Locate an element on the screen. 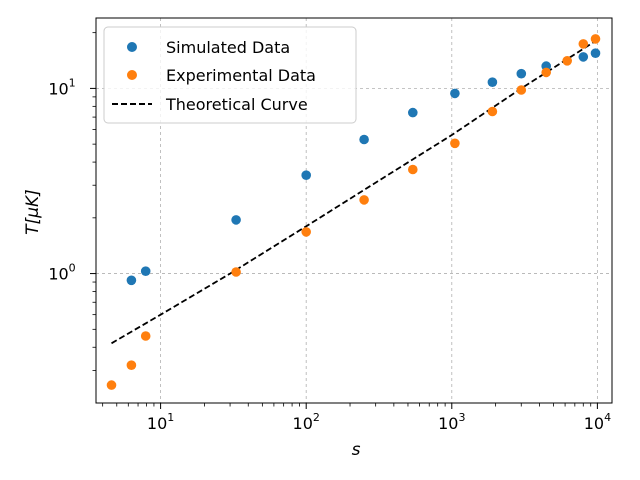  x-tick-label: 10² is located at coordinates (306, 422).